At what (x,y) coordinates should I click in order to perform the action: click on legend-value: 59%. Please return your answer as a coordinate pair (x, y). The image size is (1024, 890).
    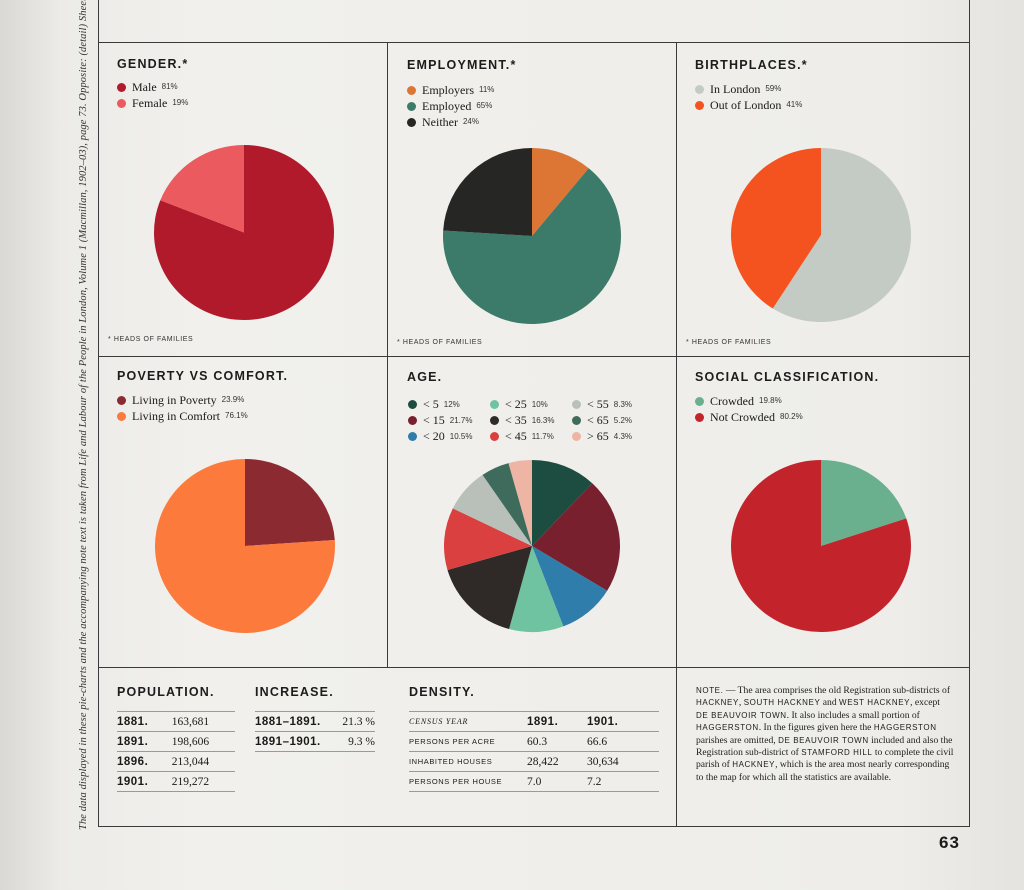
    Looking at the image, I should click on (773, 88).